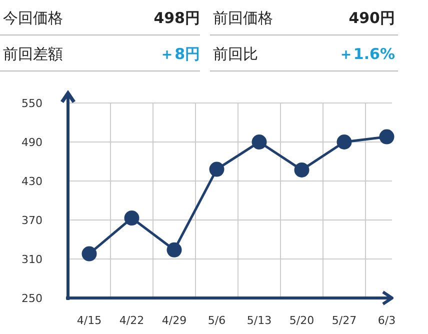  Describe the element at coordinates (180, 54) in the screenshot. I see `text: ＋8円` at that location.